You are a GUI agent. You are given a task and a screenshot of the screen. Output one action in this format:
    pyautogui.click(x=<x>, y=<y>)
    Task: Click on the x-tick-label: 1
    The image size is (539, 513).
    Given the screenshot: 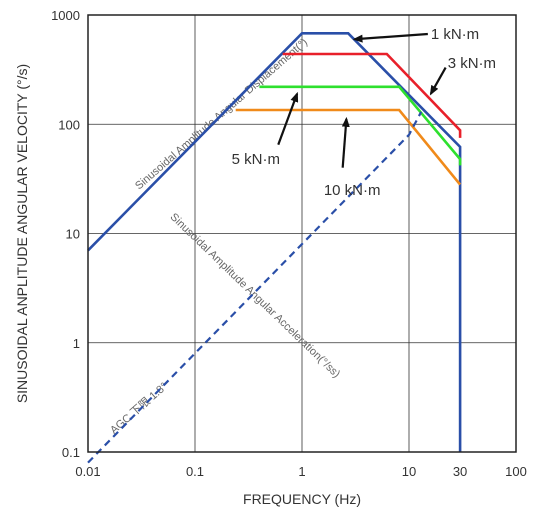 What is the action you would take?
    pyautogui.click(x=301, y=471)
    